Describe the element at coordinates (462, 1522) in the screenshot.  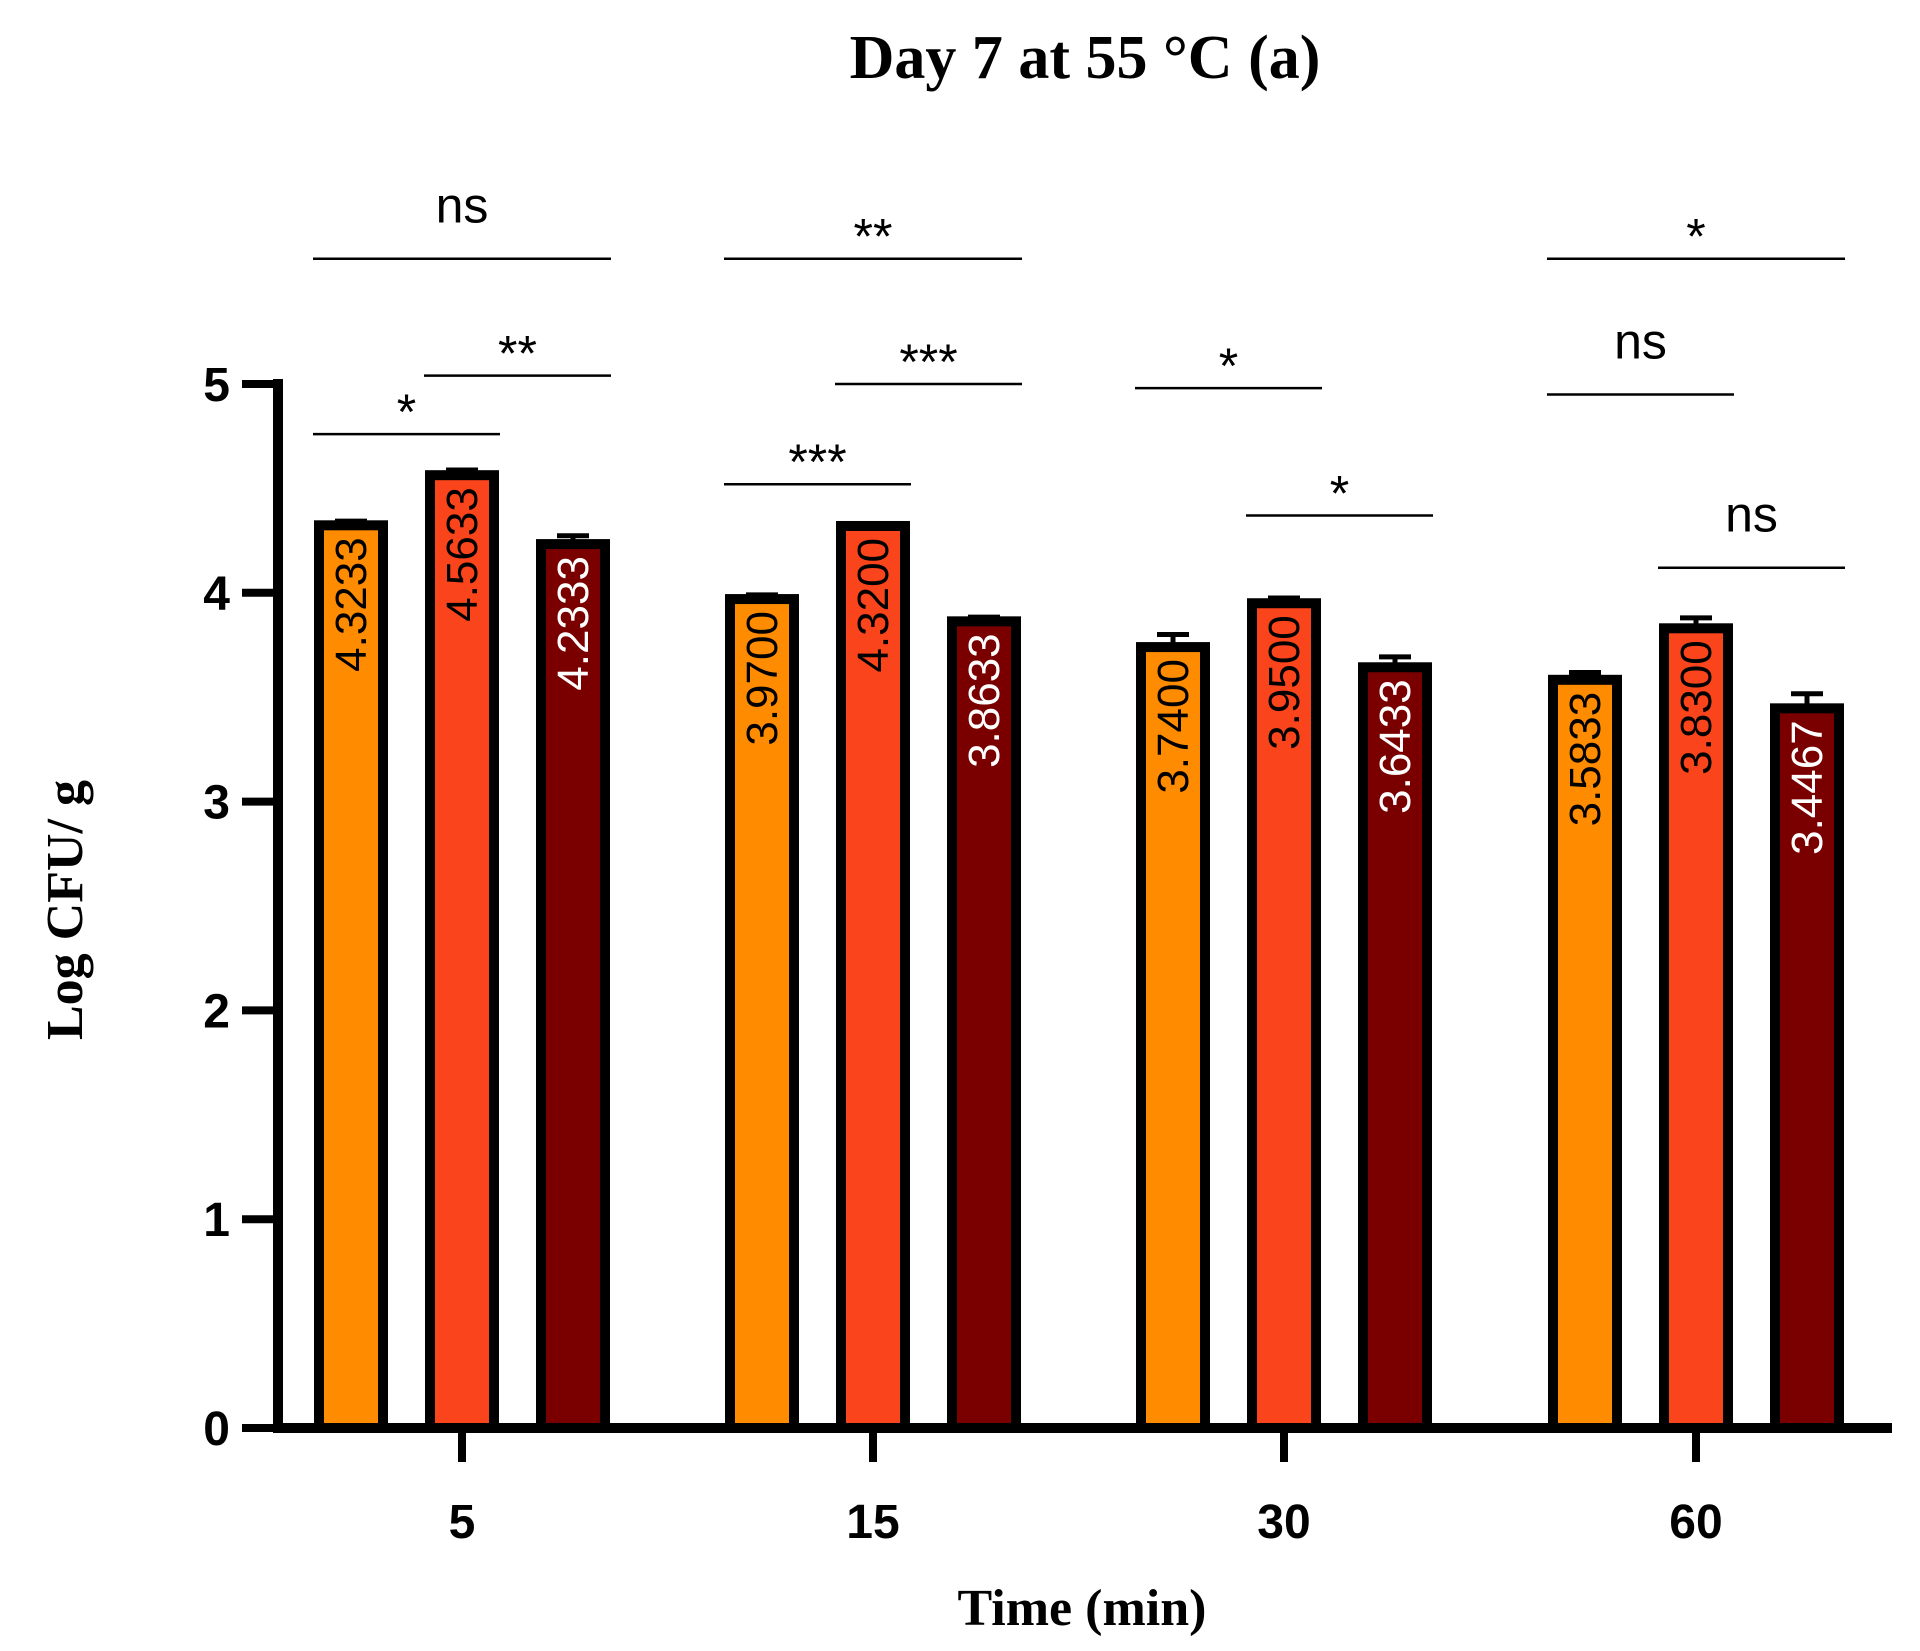
I see `x-tick-label: 5` at that location.